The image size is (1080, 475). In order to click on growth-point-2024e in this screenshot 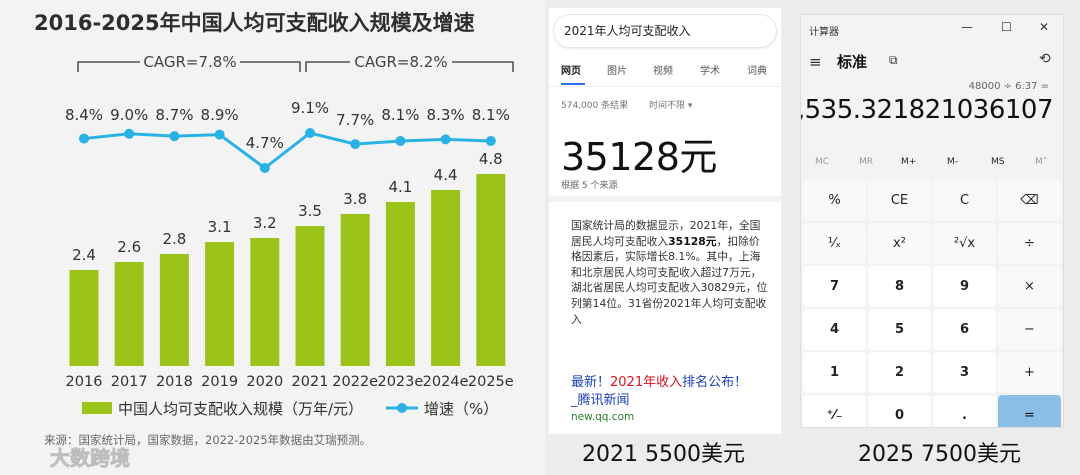, I will do `click(445, 139)`.